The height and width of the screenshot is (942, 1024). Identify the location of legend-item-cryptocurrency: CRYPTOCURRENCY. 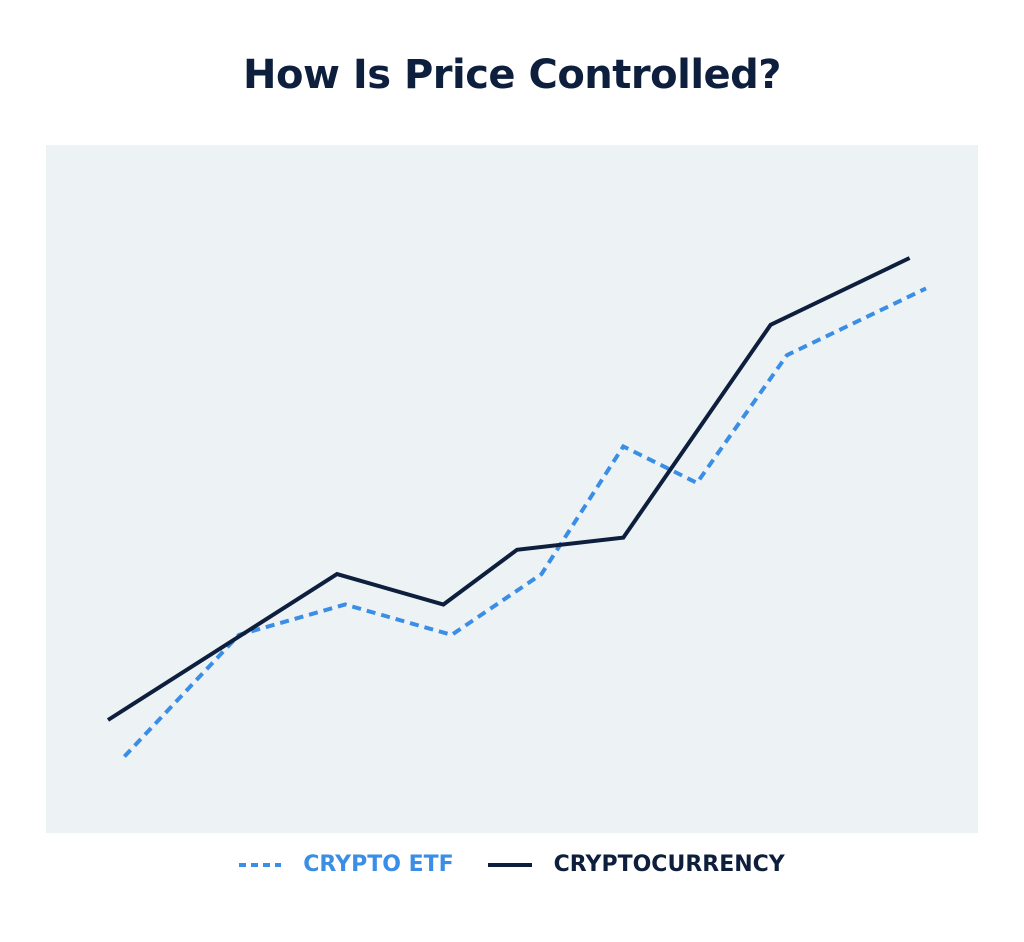
(636, 864).